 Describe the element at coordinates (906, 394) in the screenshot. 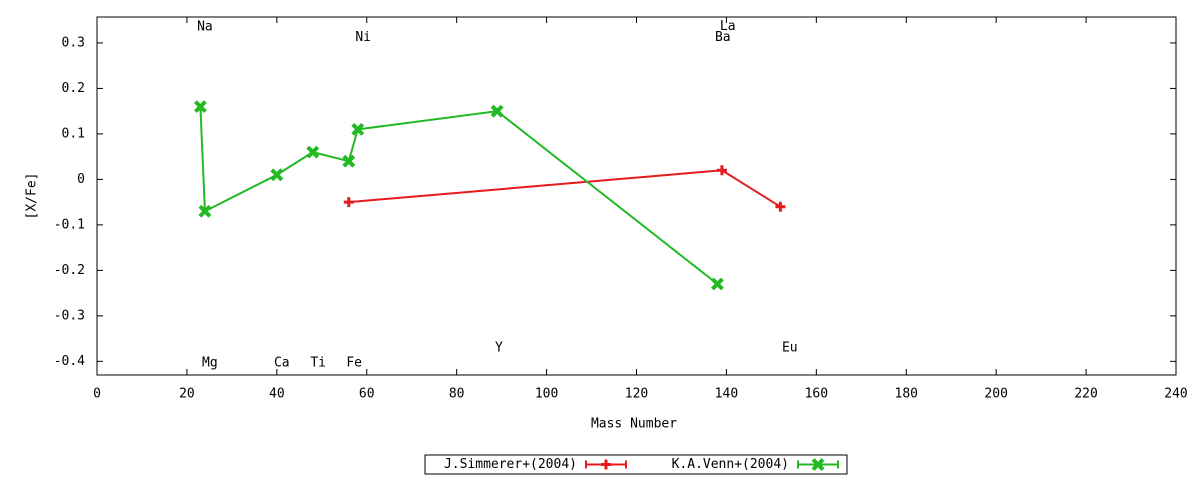

I see `x-tick-label: 180` at that location.